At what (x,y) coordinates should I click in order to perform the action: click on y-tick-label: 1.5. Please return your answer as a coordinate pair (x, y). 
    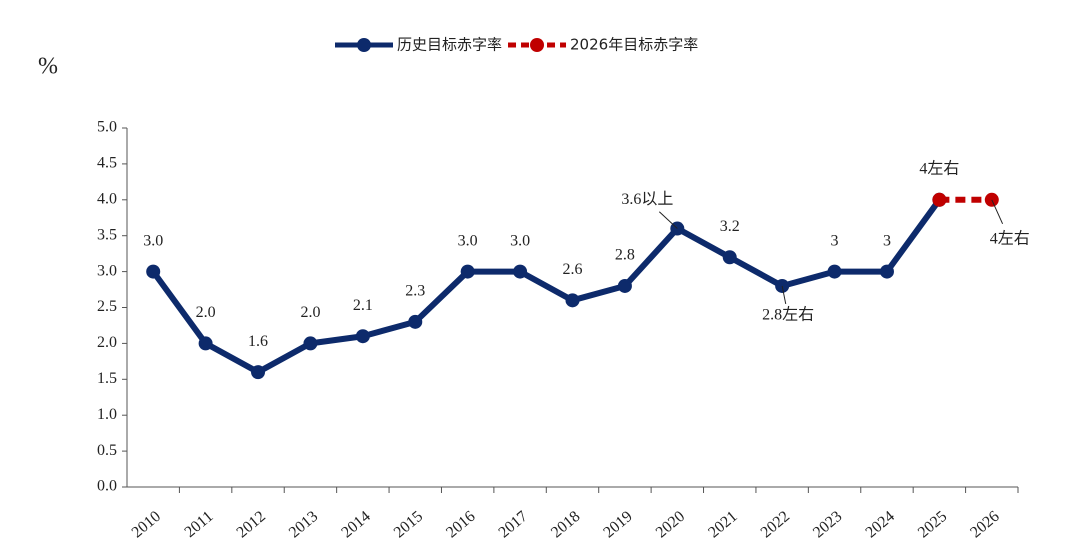
    Looking at the image, I should click on (107, 378).